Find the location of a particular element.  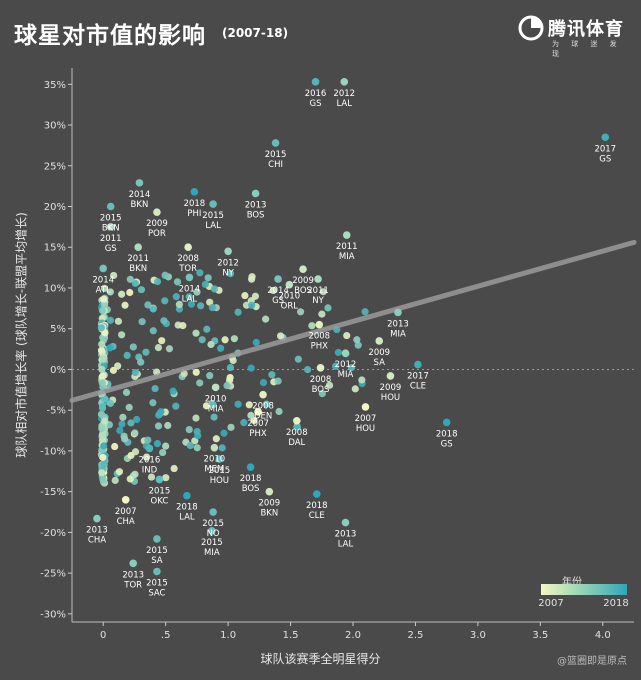

point-label-team: TOR is located at coordinates (132, 585).